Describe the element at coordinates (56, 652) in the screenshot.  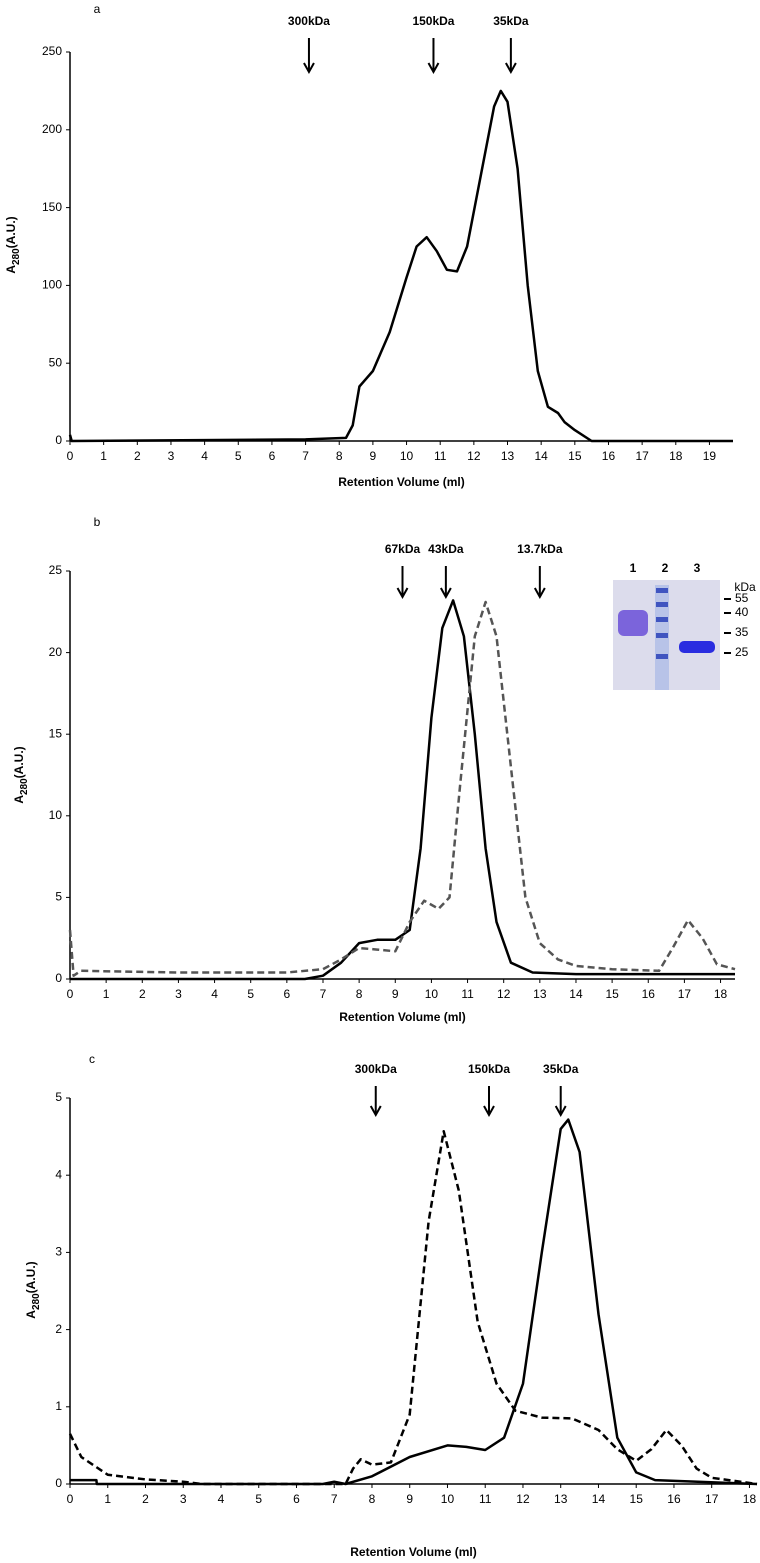
I see `y-tick-label: 20` at that location.